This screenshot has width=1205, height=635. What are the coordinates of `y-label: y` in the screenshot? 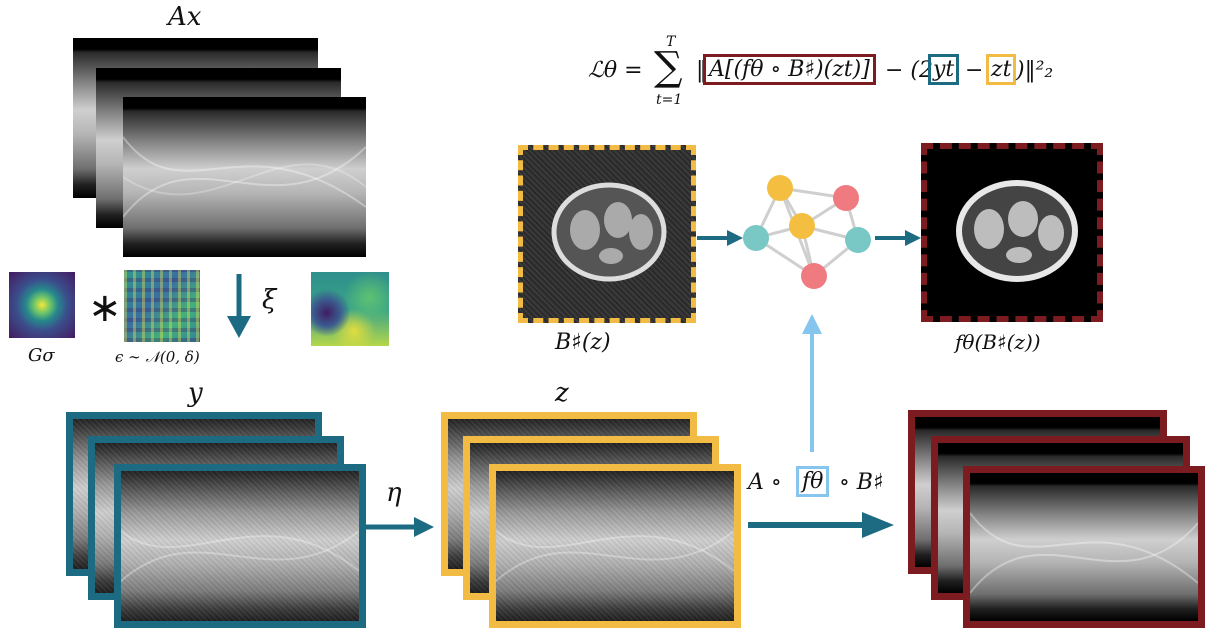 It's located at (195, 393).